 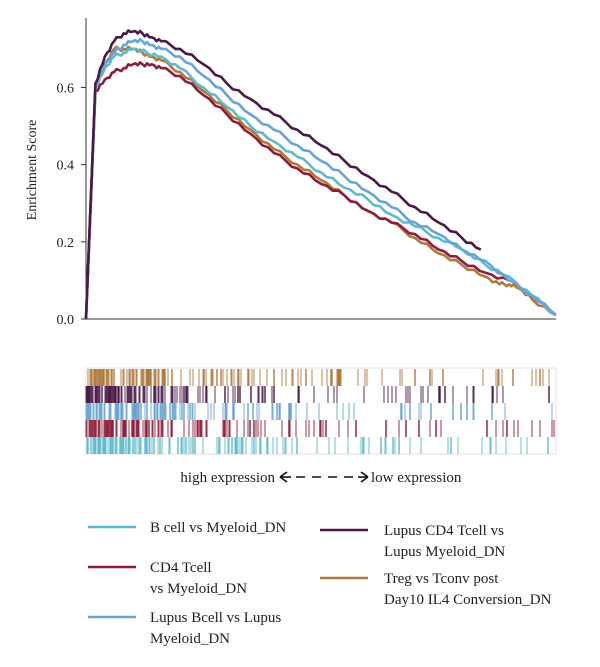 I want to click on legend-item-cd4-tcell: CD4 Tcell vs Myeloid_DN, so click(x=167, y=578).